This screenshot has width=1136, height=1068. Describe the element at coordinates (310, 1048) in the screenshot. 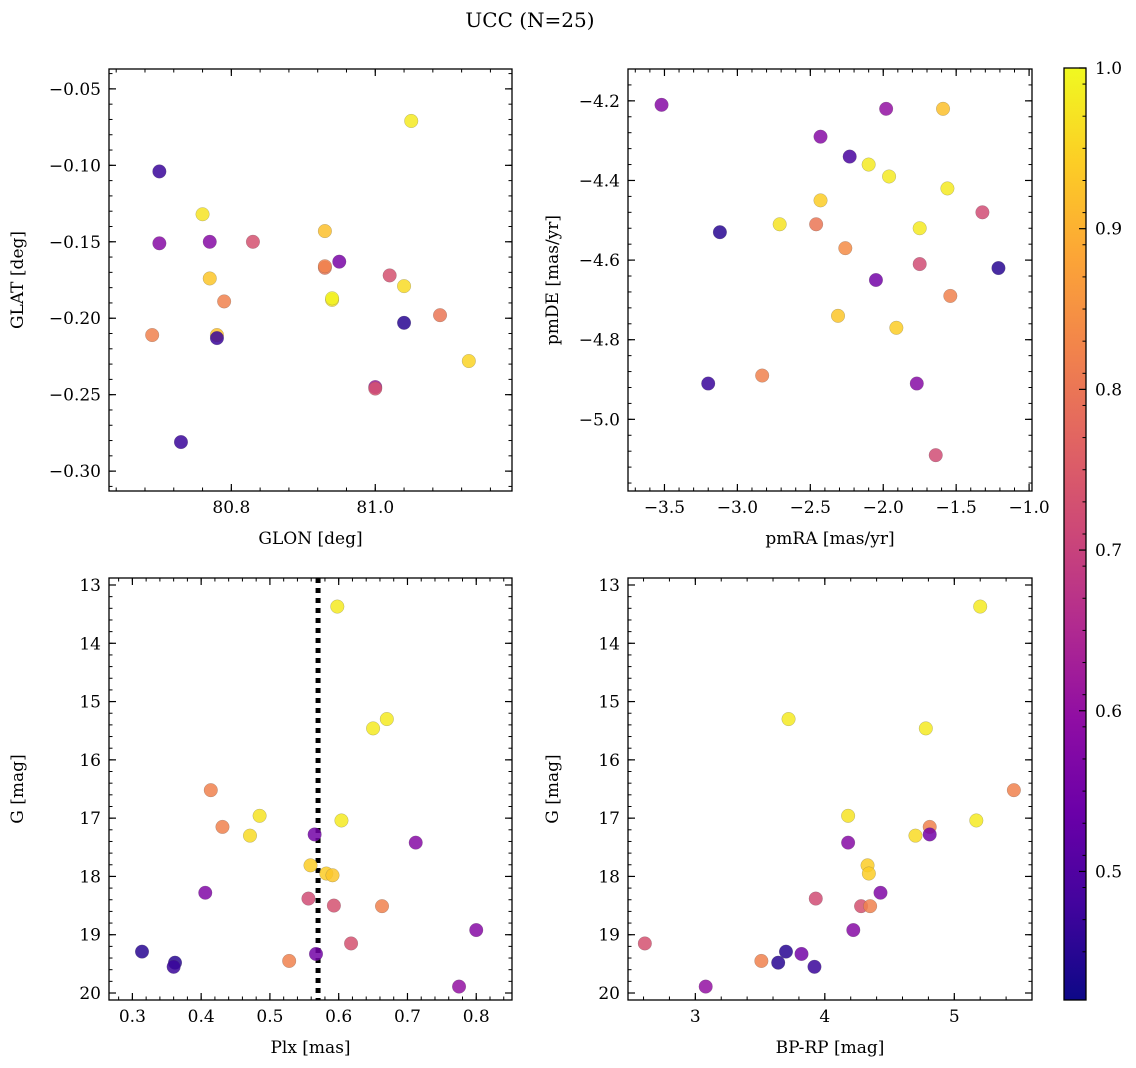

I see `x-axis-label: Plx [mas]` at that location.